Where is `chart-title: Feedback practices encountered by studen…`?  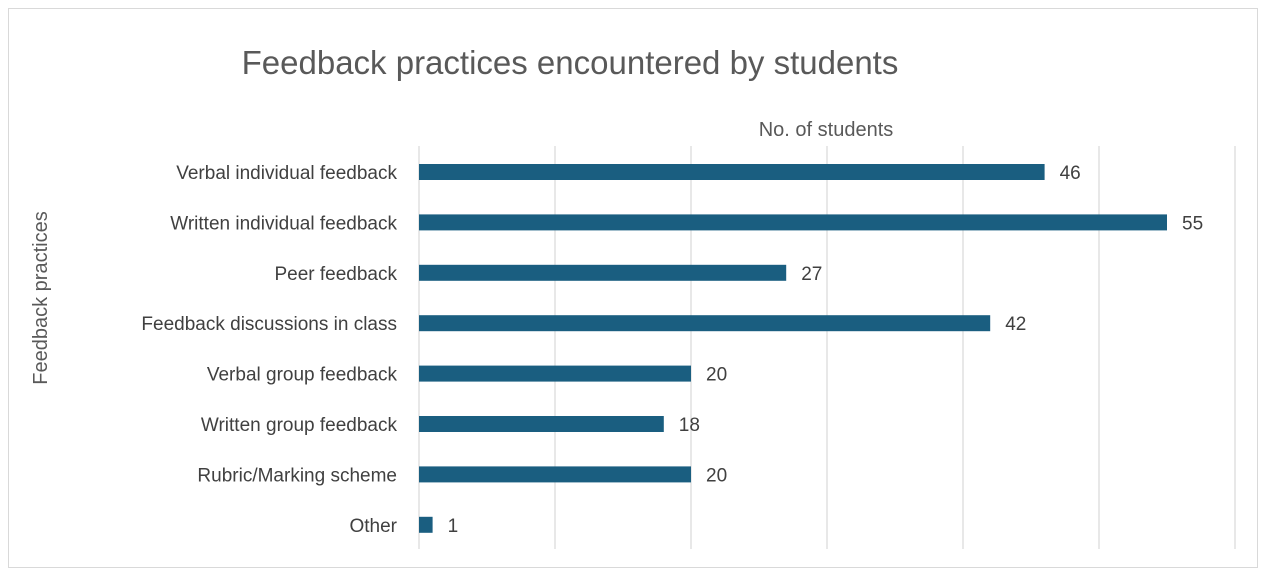
chart-title: Feedback practices encountered by studen… is located at coordinates (570, 62).